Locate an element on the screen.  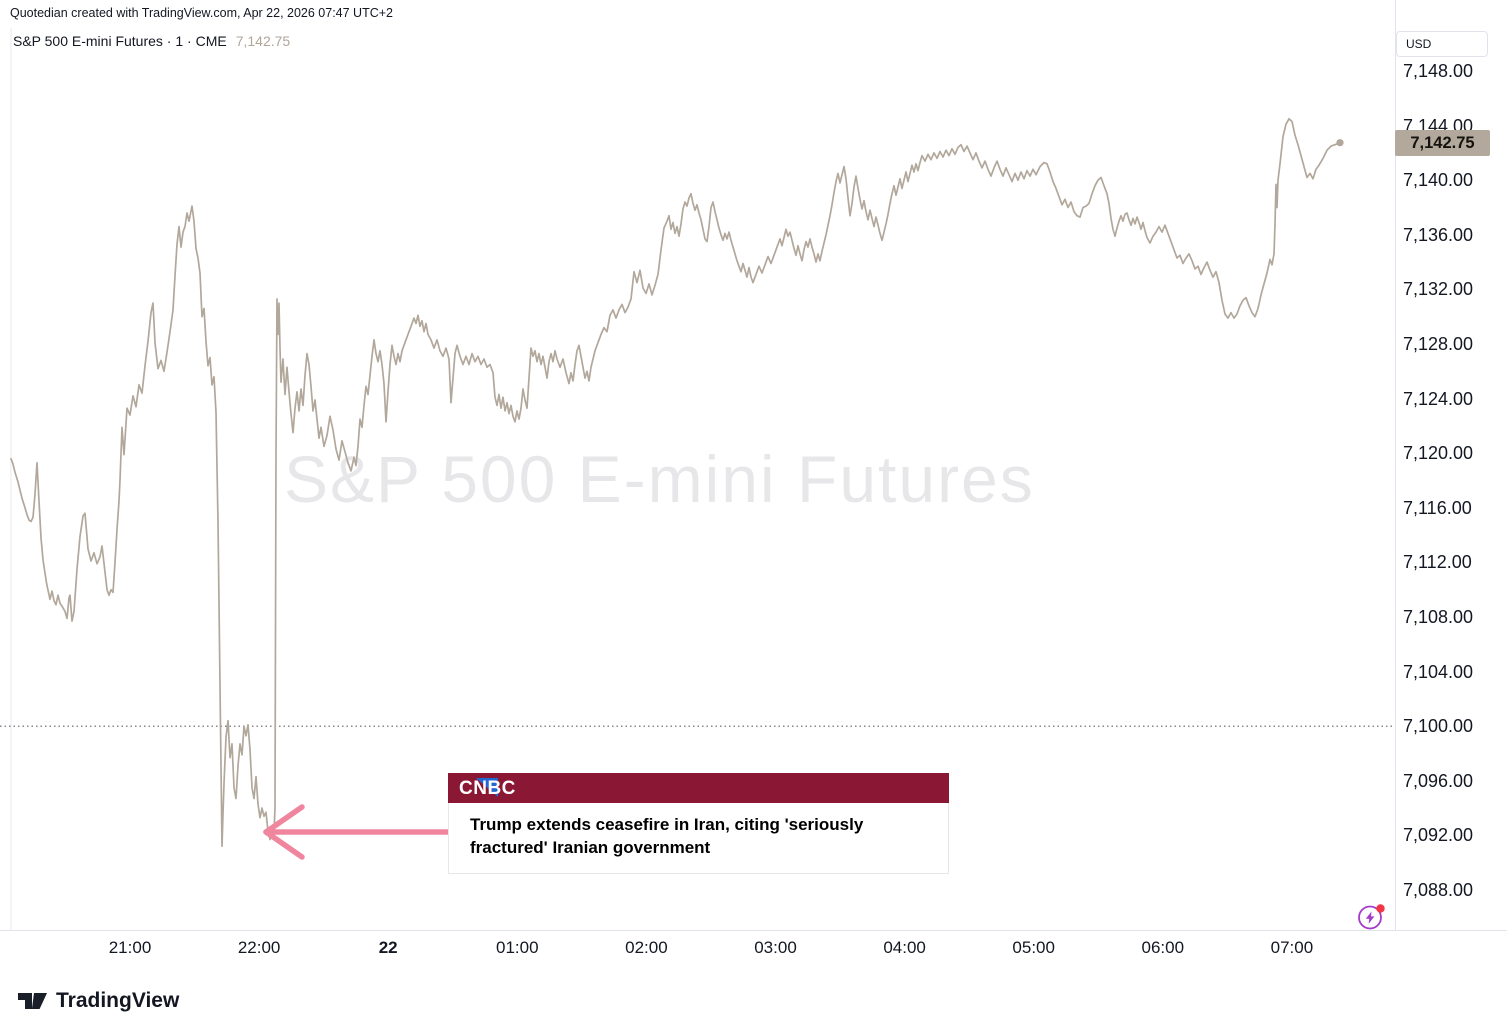
price-axis-label: 7,104.00 is located at coordinates (1438, 671).